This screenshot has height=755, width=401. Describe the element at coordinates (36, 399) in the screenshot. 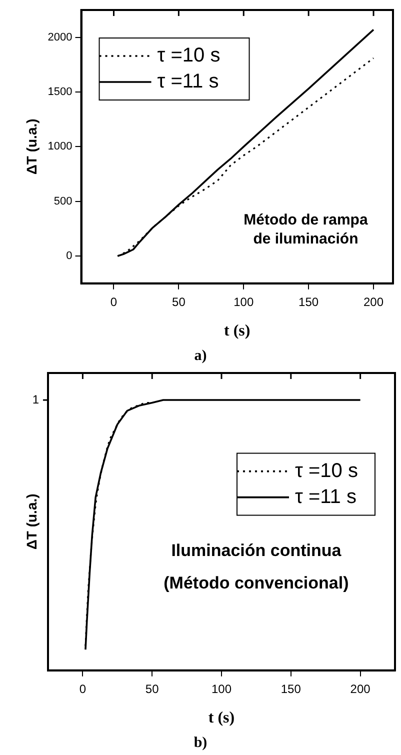

I see `text: 1` at that location.